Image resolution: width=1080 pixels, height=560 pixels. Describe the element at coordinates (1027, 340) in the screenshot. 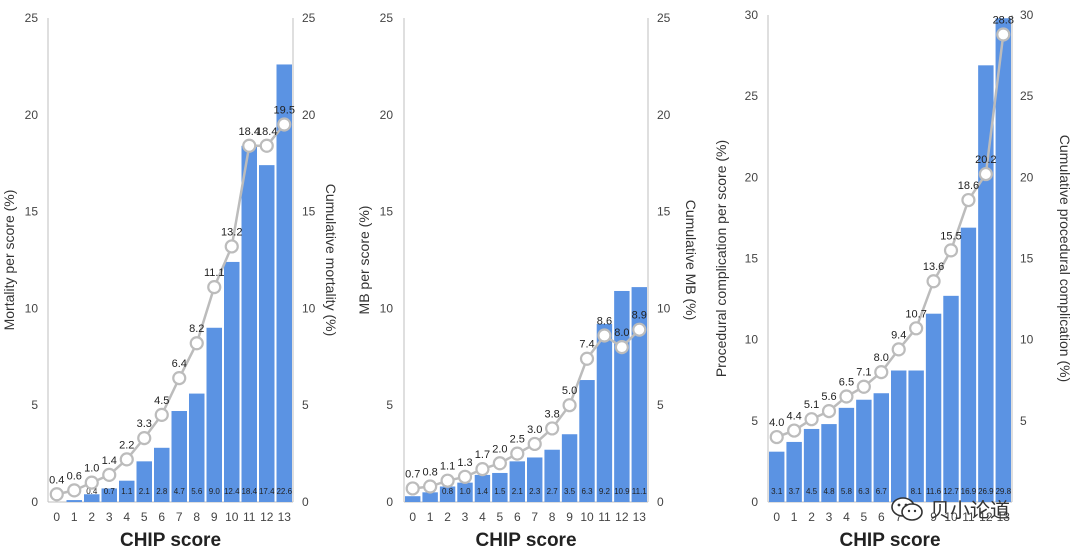

I see `y2-tick-label: 10` at that location.